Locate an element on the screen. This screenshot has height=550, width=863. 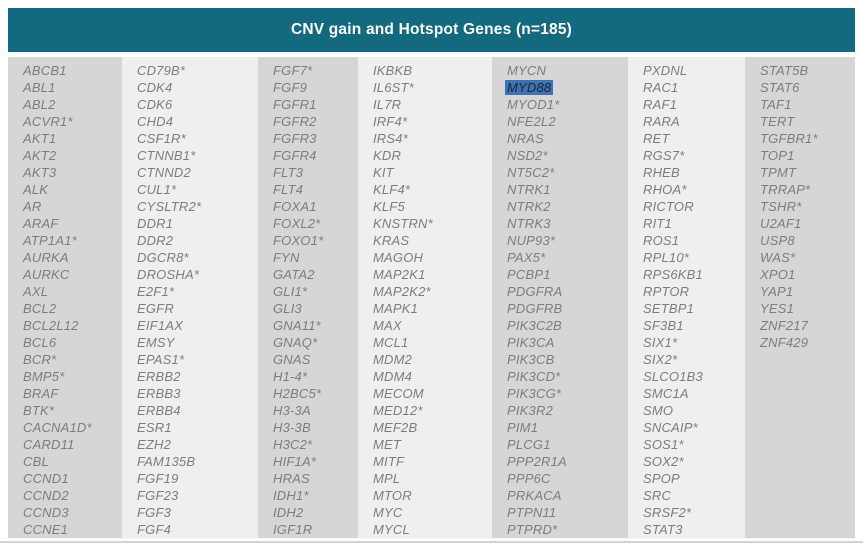
gene-item: NSD2* is located at coordinates (527, 155).